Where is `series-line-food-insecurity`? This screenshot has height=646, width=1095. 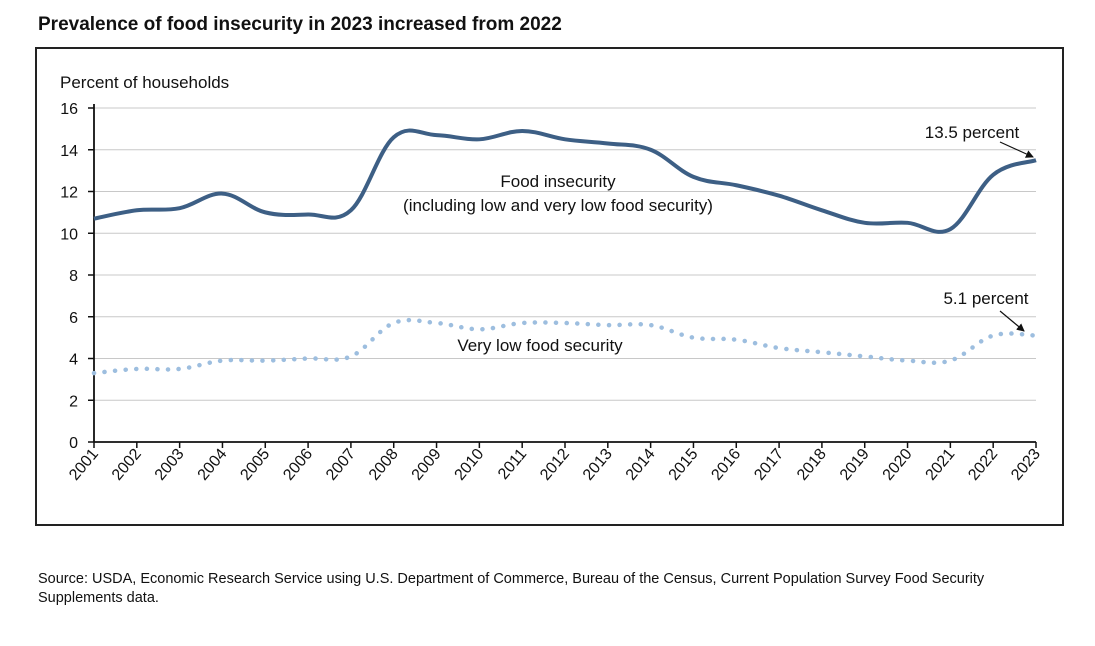 series-line-food-insecurity is located at coordinates (565, 181).